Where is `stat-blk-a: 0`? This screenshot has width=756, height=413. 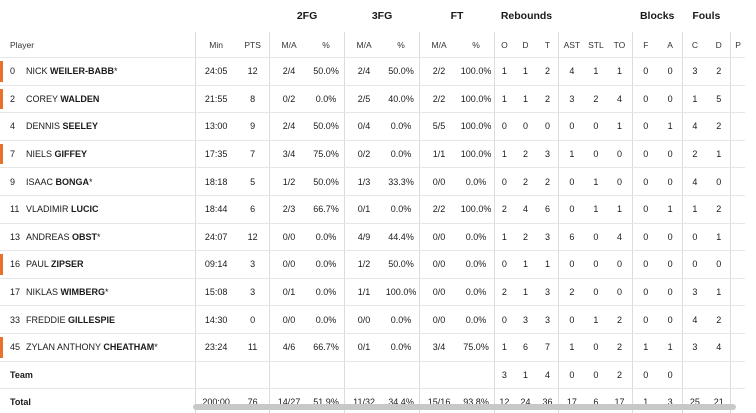
stat-blk-a: 0 is located at coordinates (670, 264).